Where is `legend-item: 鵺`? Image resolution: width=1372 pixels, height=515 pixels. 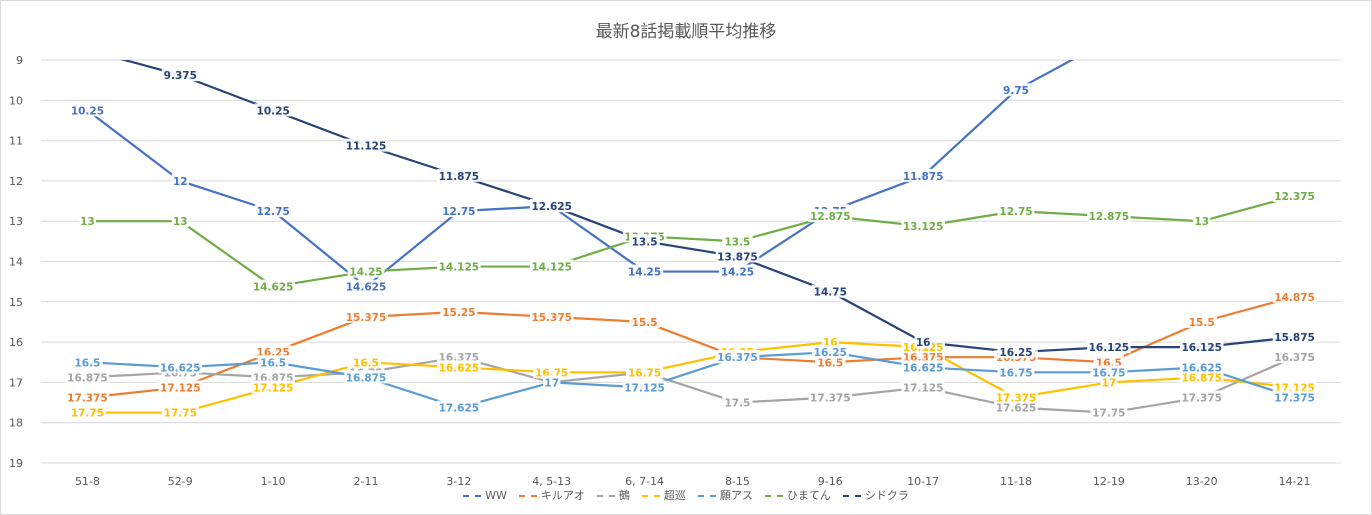 legend-item: 鵺 is located at coordinates (613, 495).